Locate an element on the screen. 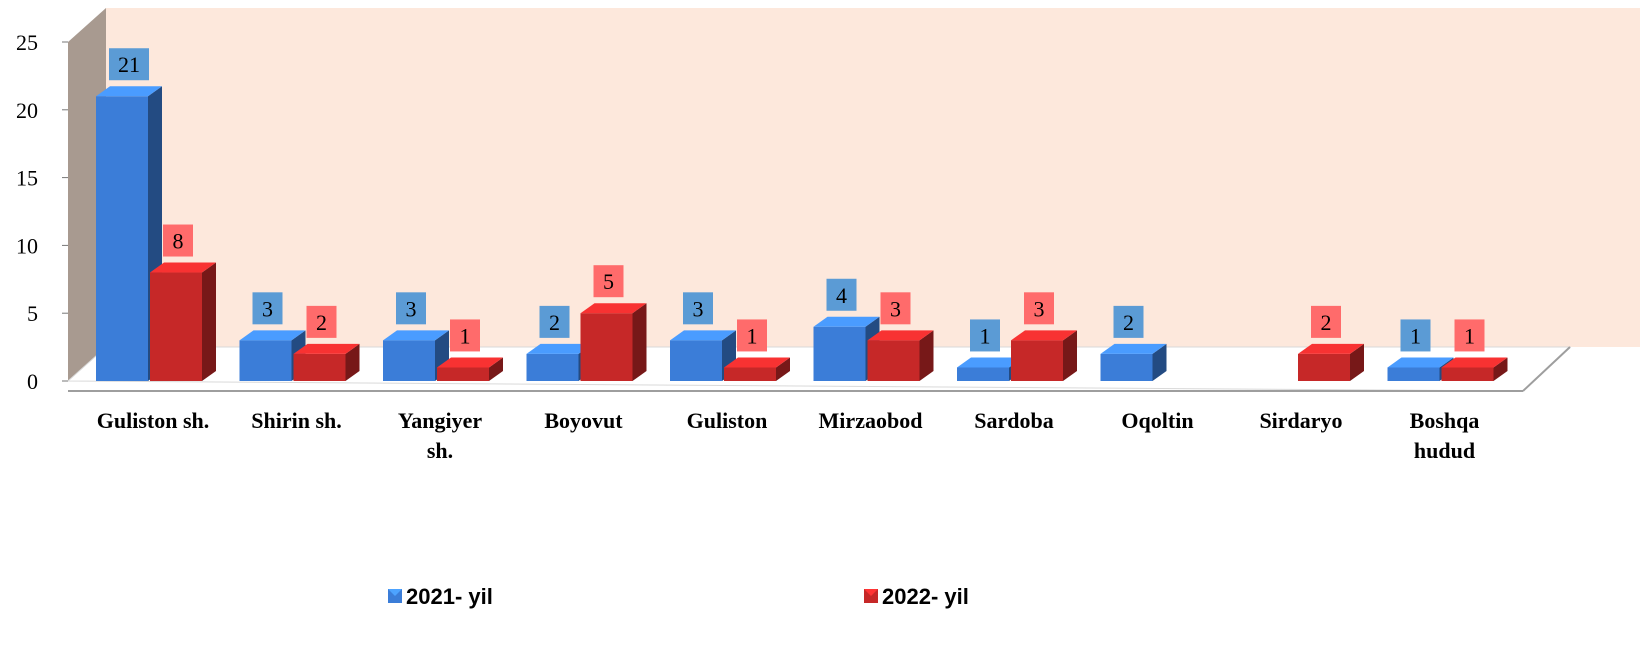 The image size is (1640, 646). data-label-text: 4 is located at coordinates (841, 295).